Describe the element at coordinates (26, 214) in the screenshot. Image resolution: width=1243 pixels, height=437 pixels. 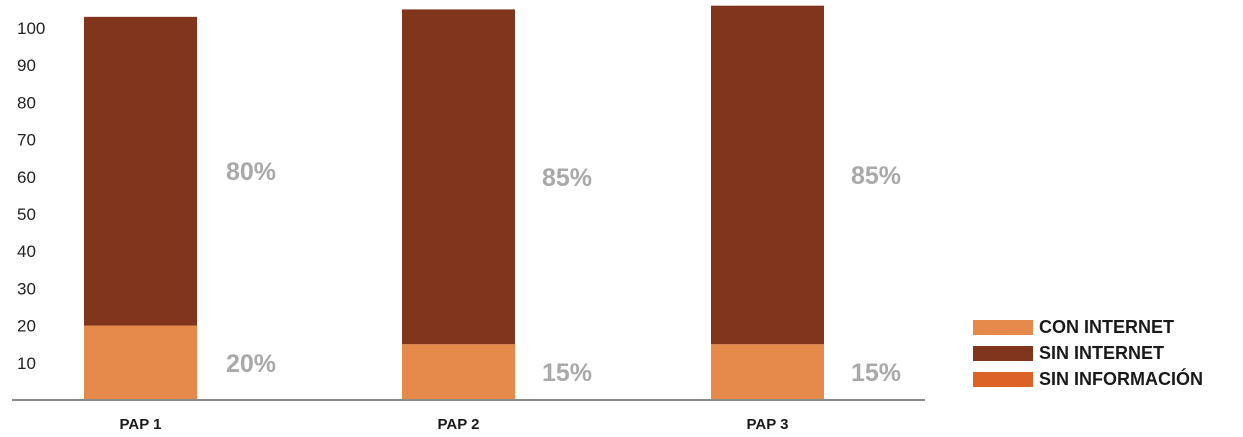
I see `y-tick-label: 50` at that location.